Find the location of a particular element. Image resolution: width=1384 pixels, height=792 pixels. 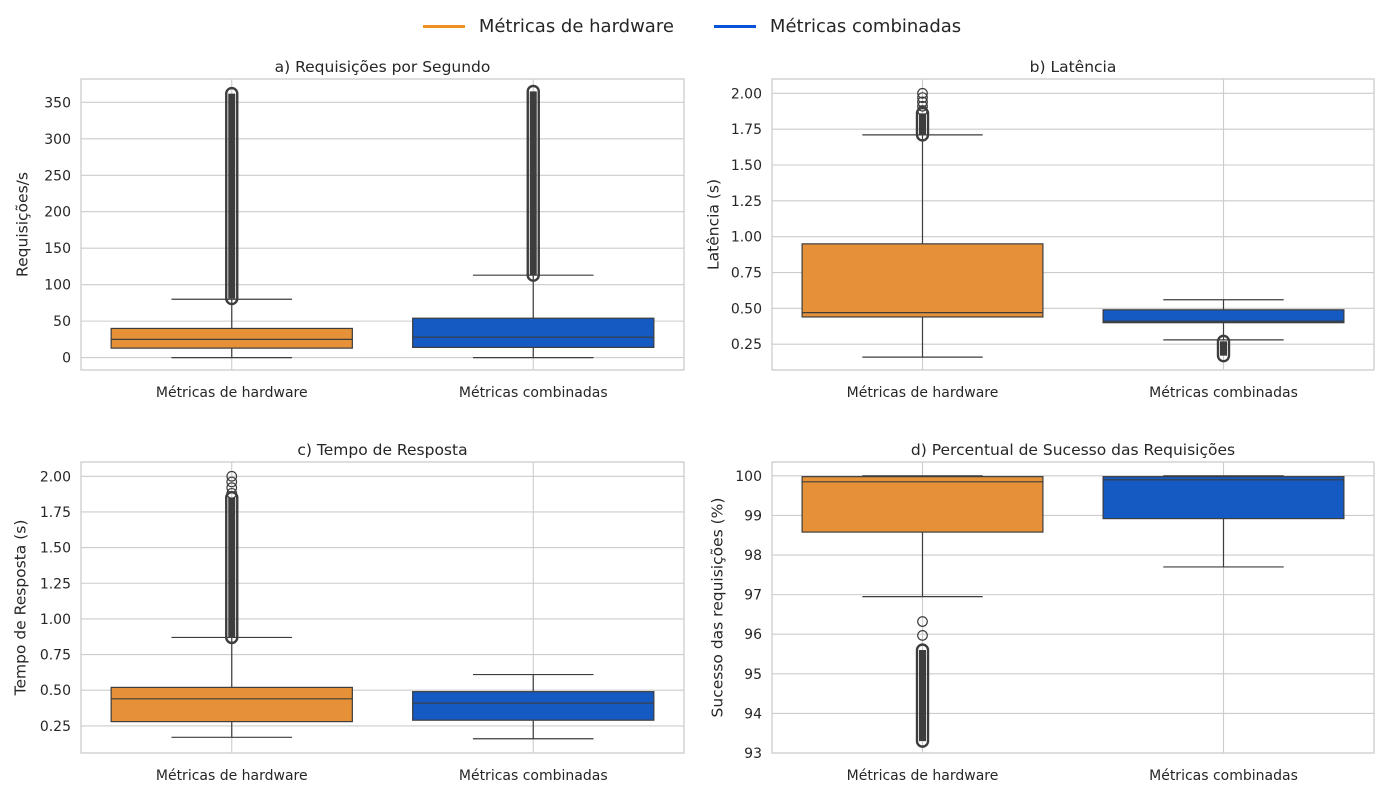

y-tick-label: 97 is located at coordinates (753, 596).